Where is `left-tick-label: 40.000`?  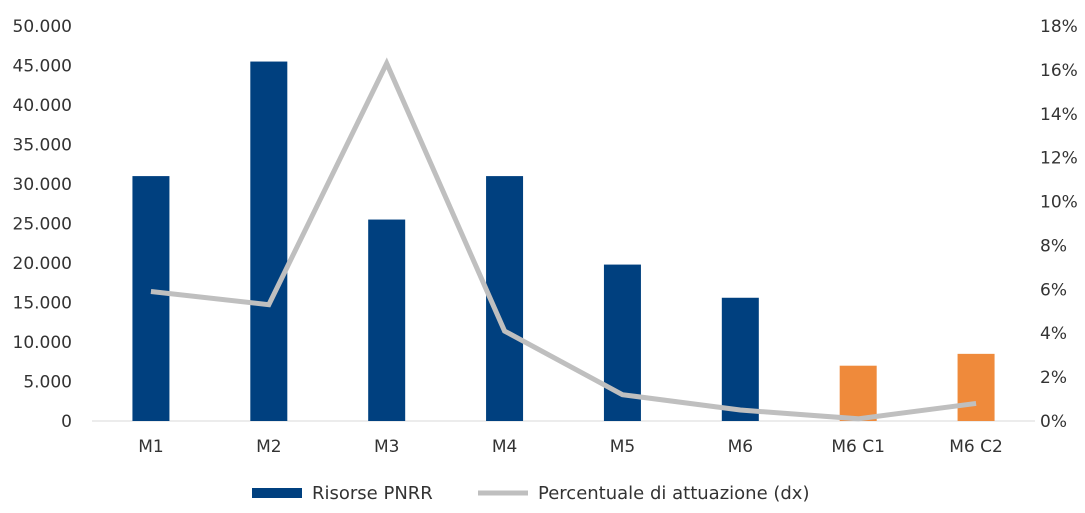
left-tick-label: 40.000 is located at coordinates (42, 106).